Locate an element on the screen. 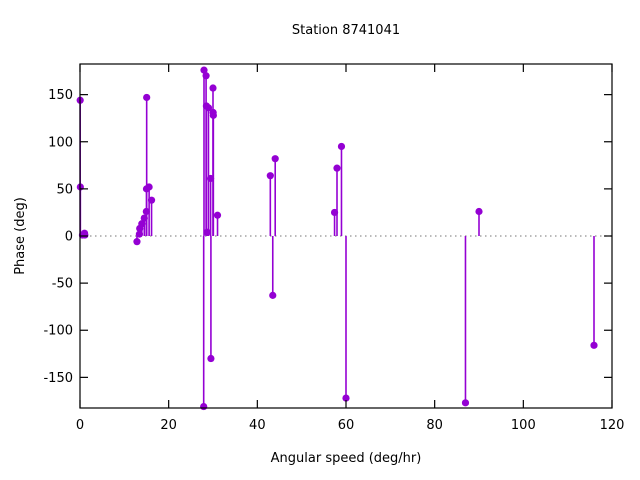  x-tick-label: 120 is located at coordinates (612, 425).